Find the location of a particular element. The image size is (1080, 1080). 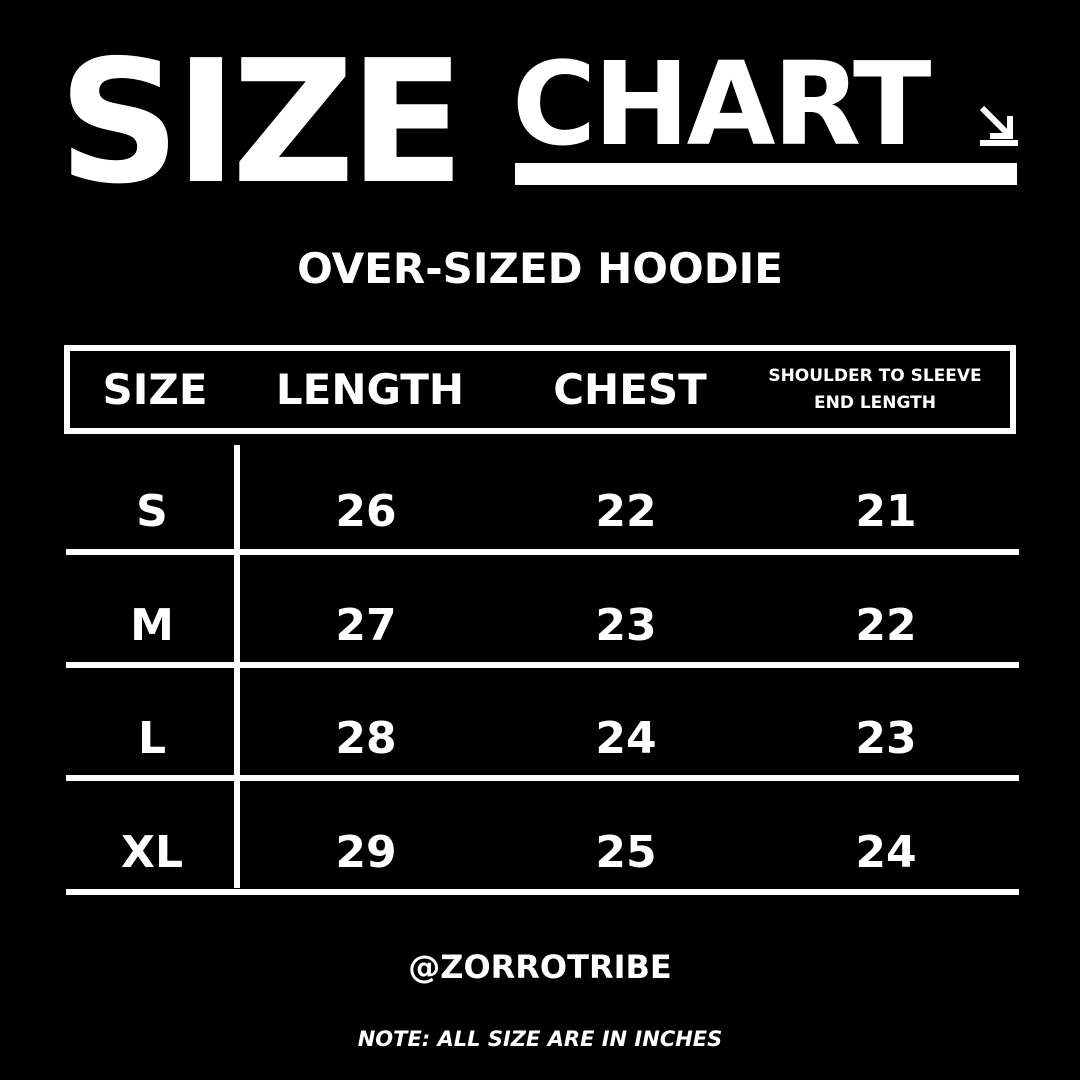

header-size: SIZE is located at coordinates (155, 389).